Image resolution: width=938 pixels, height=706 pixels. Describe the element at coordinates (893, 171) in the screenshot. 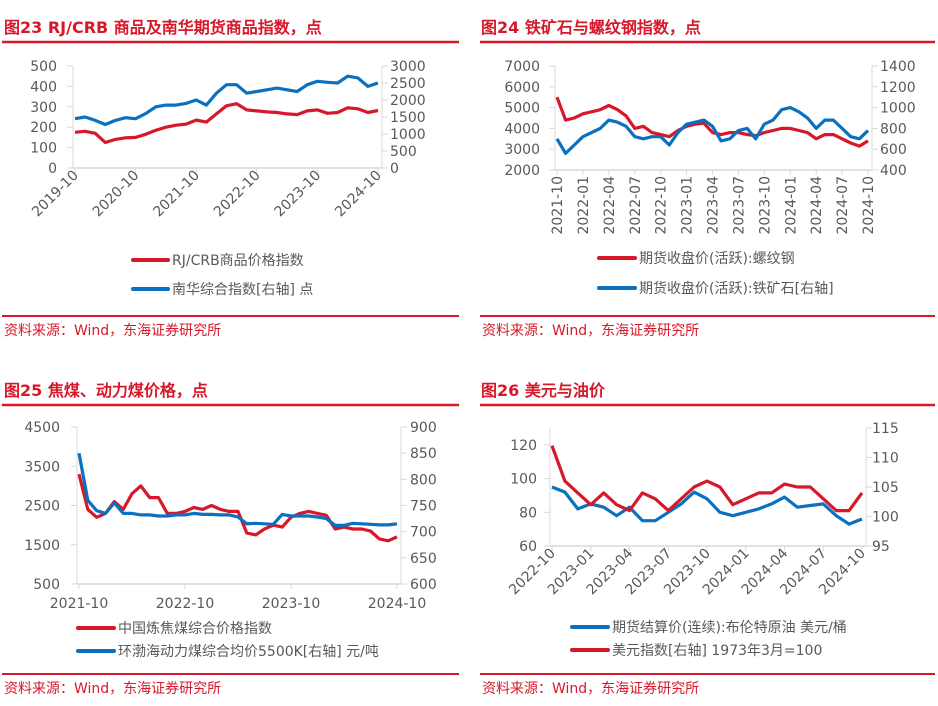

I see `right-axis-tick-label: 400` at that location.